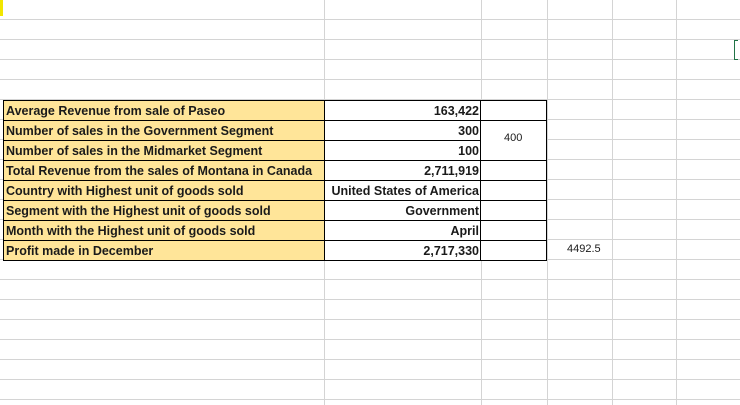  Describe the element at coordinates (164, 110) in the screenshot. I see `label-cell-avg-revenue-paseo: Average Revenue from sale of Paseo` at that location.